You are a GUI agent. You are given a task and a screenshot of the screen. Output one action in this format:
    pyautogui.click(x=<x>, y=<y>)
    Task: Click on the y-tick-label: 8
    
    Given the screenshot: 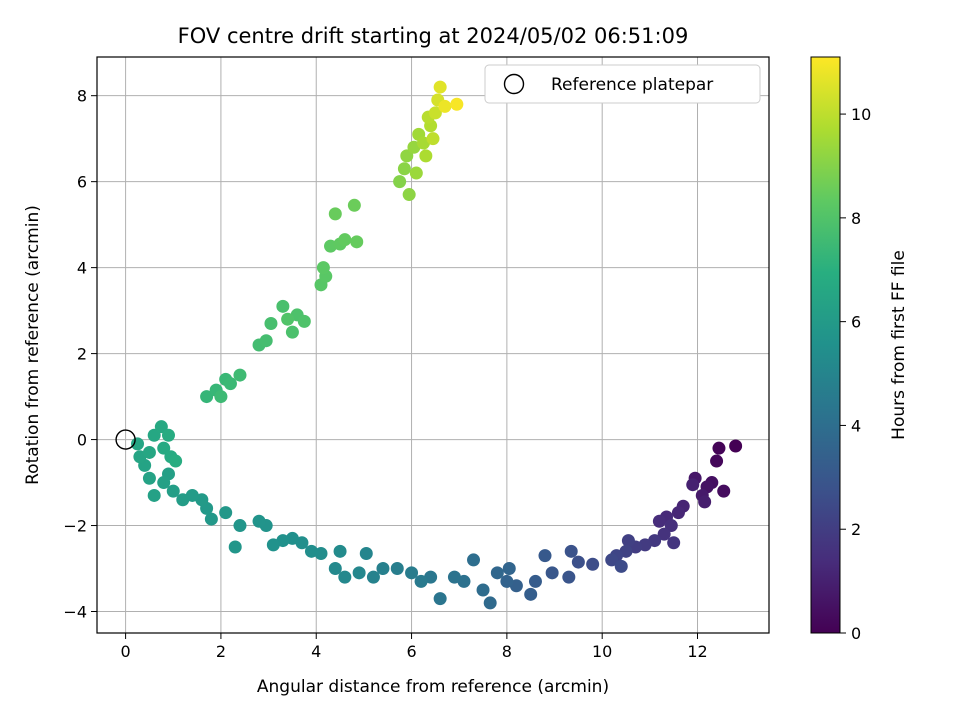 What is the action you would take?
    pyautogui.click(x=82, y=96)
    